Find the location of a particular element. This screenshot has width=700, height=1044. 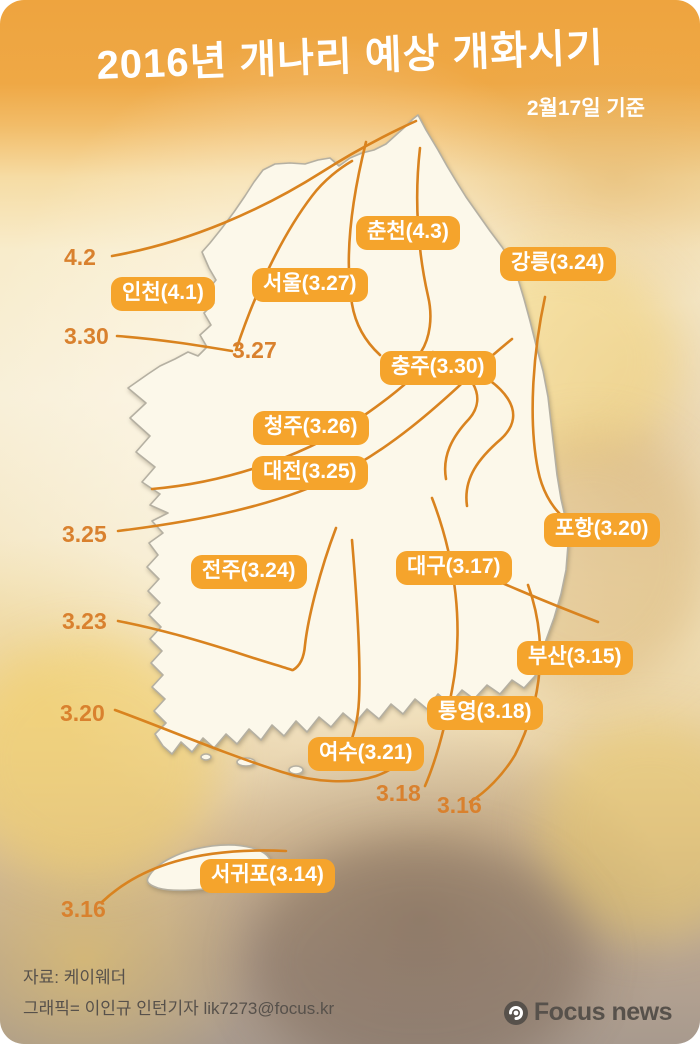

contour-value-label: 4.2 is located at coordinates (80, 257).